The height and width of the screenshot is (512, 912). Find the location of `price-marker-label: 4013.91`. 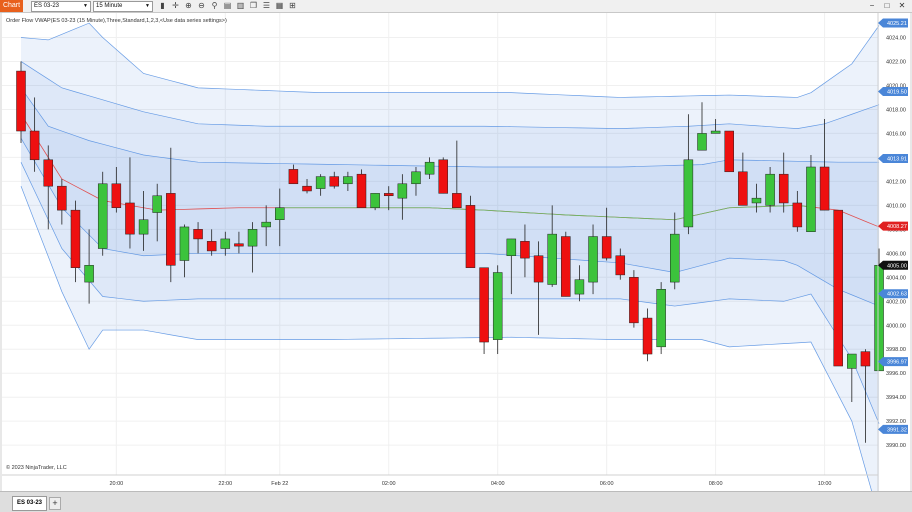

price-marker-label: 4013.91 is located at coordinates (897, 159).